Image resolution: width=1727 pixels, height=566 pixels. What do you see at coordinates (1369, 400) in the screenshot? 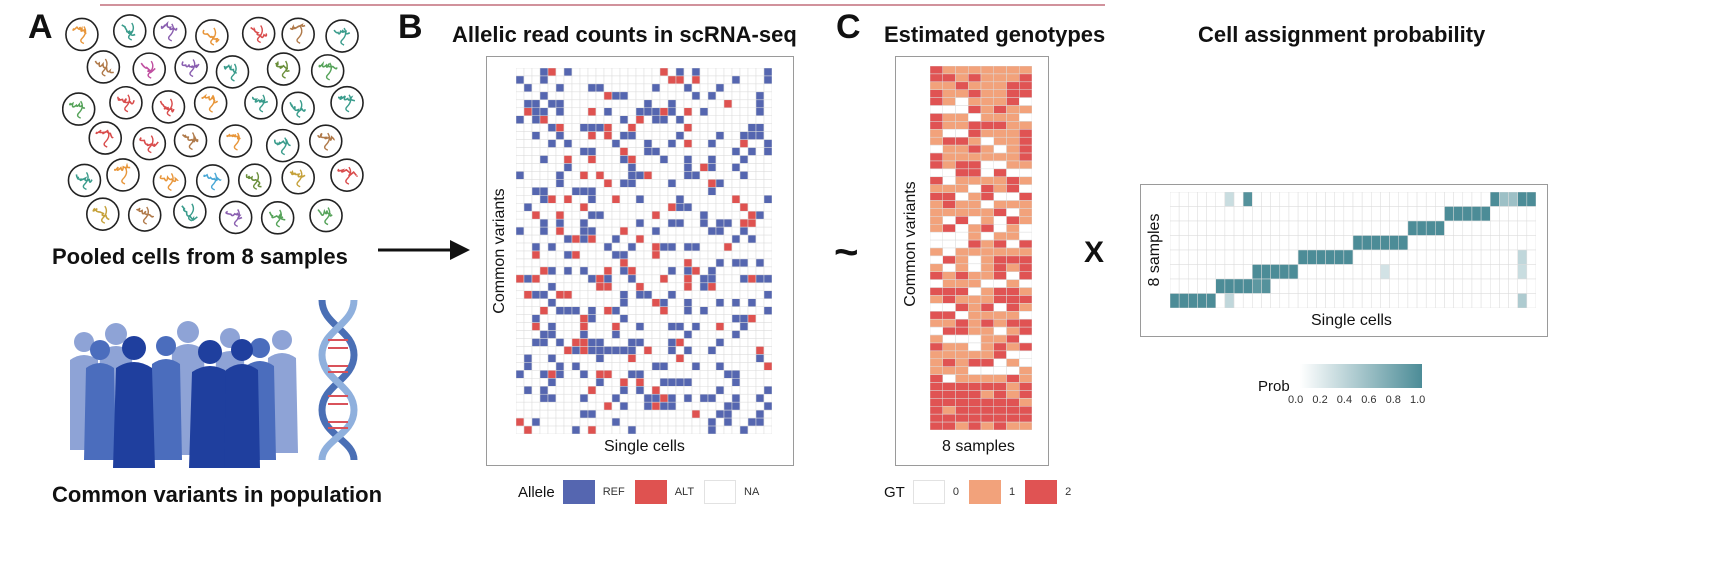
I see `prob-tick-label: 0.6` at bounding box center [1369, 400].